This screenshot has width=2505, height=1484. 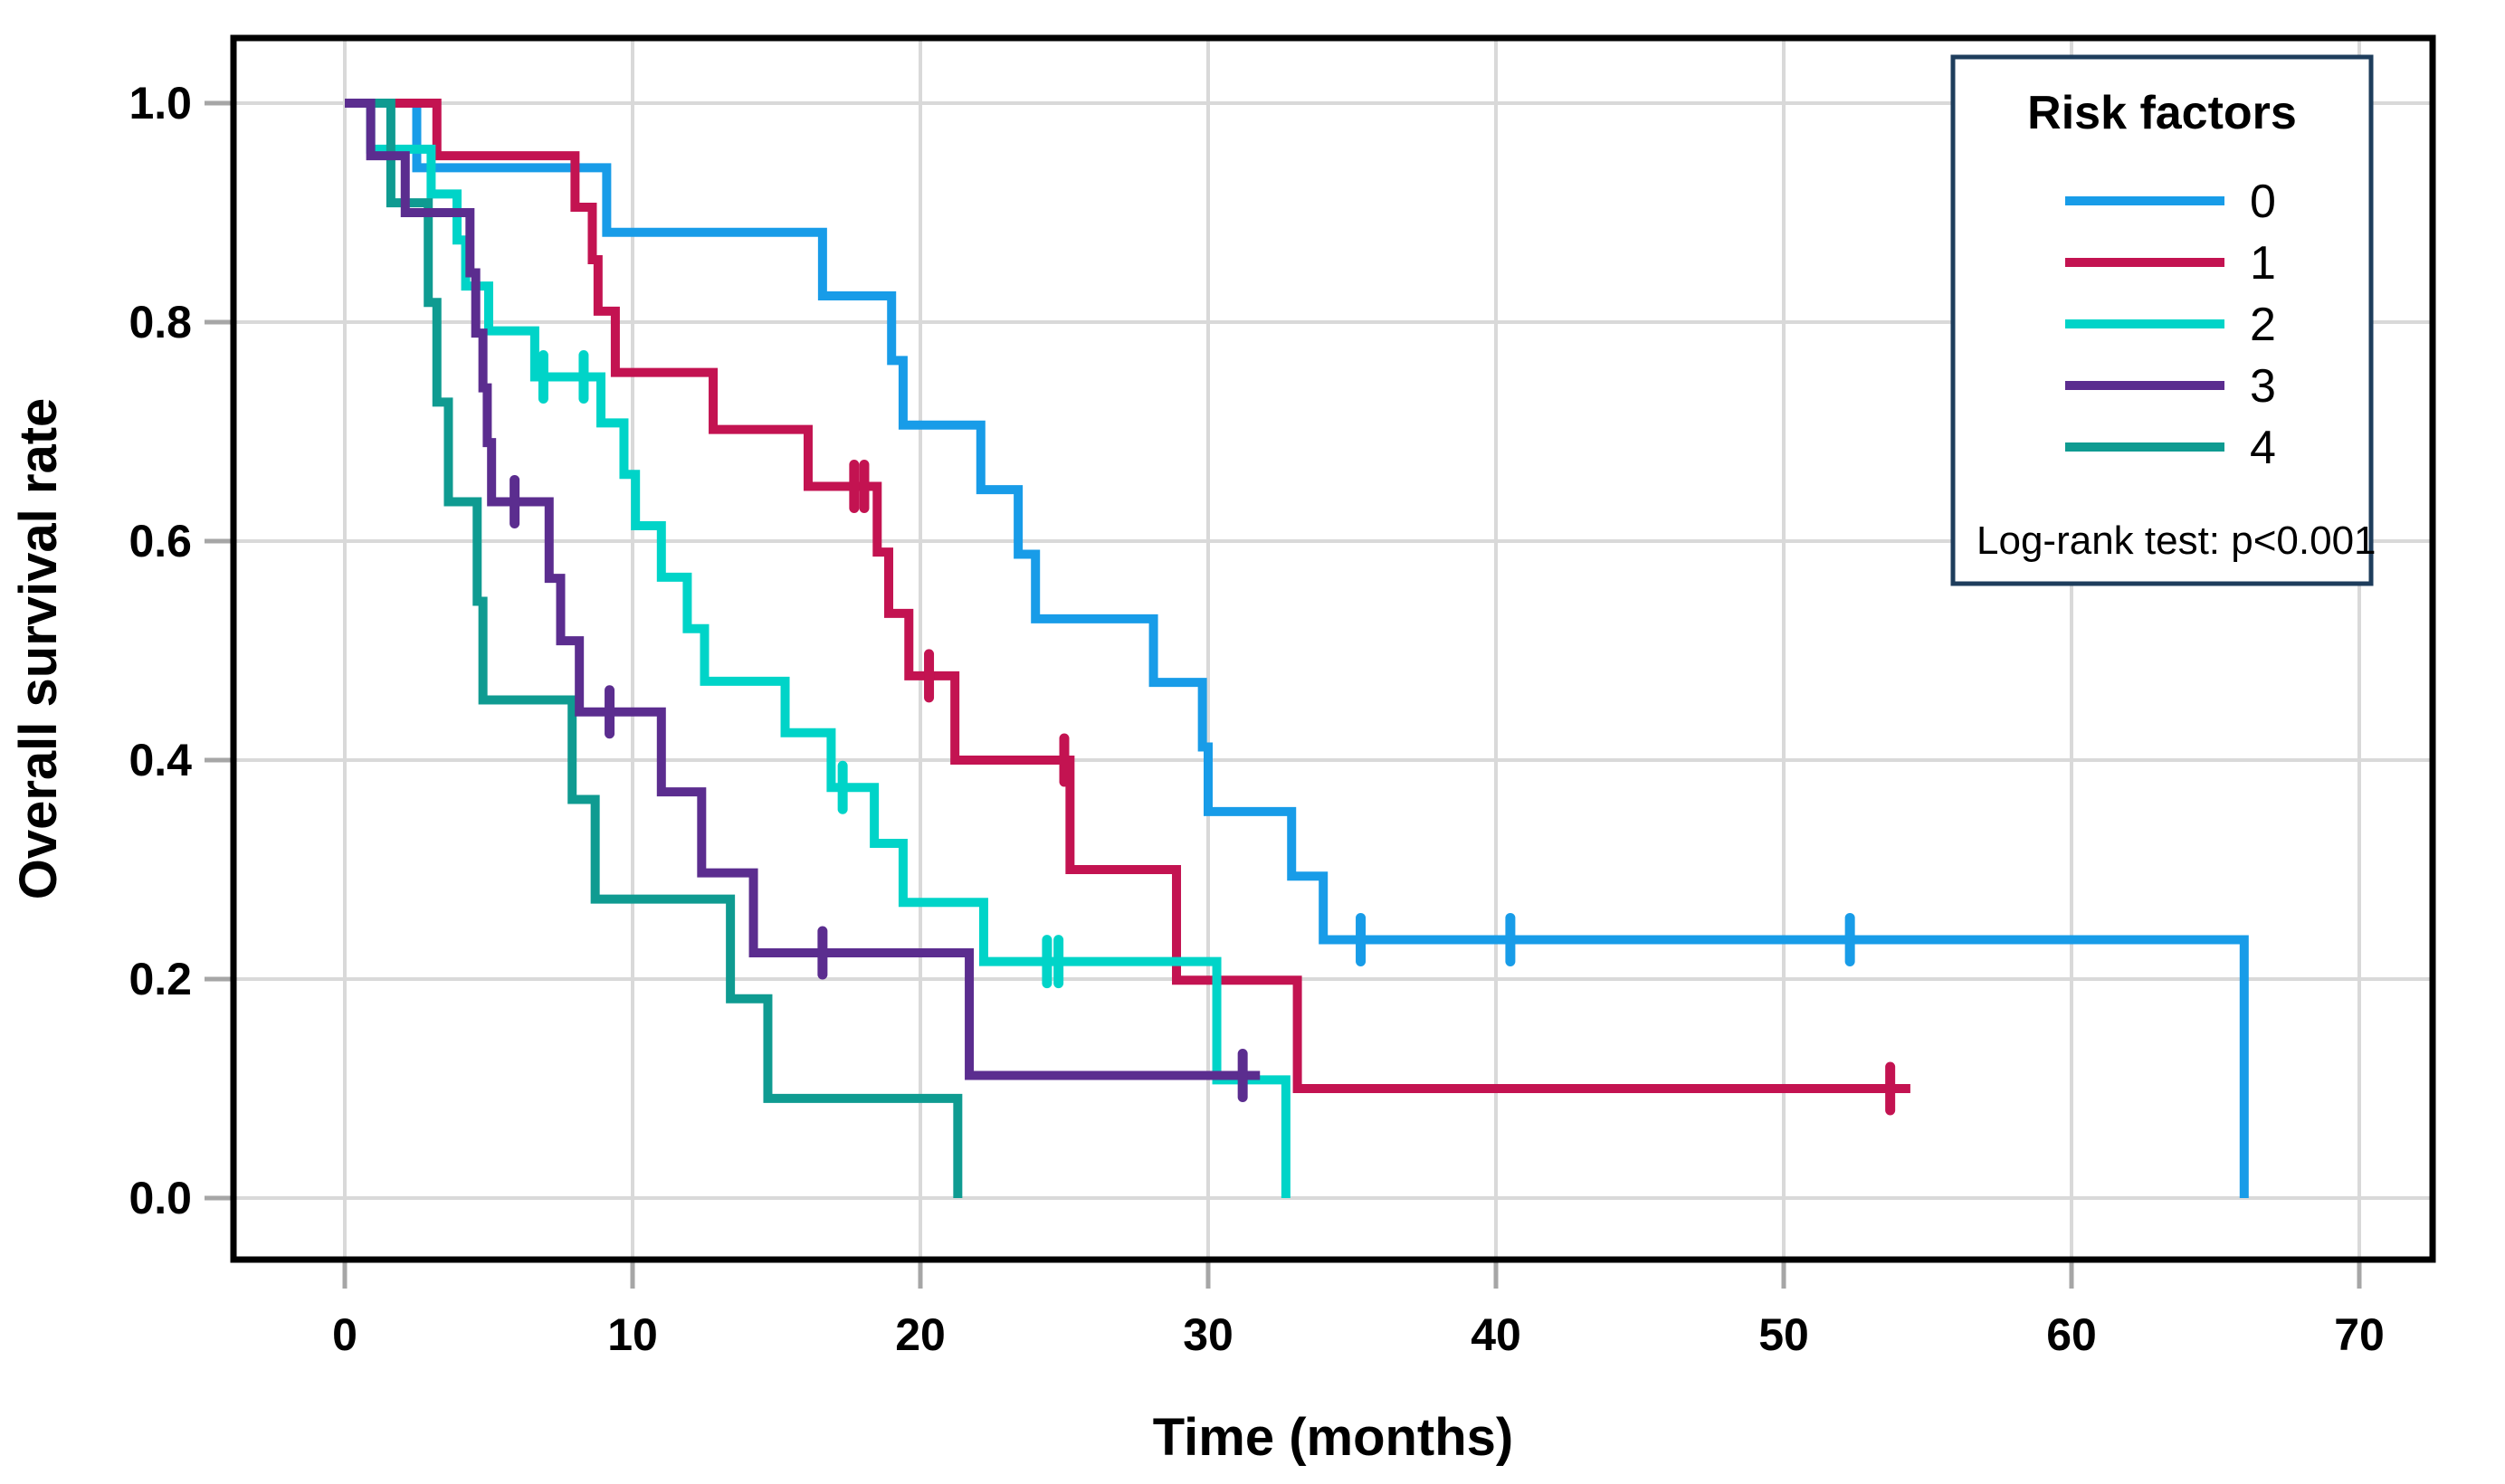 I want to click on x-tick-label: 70, so click(x=2359, y=1334).